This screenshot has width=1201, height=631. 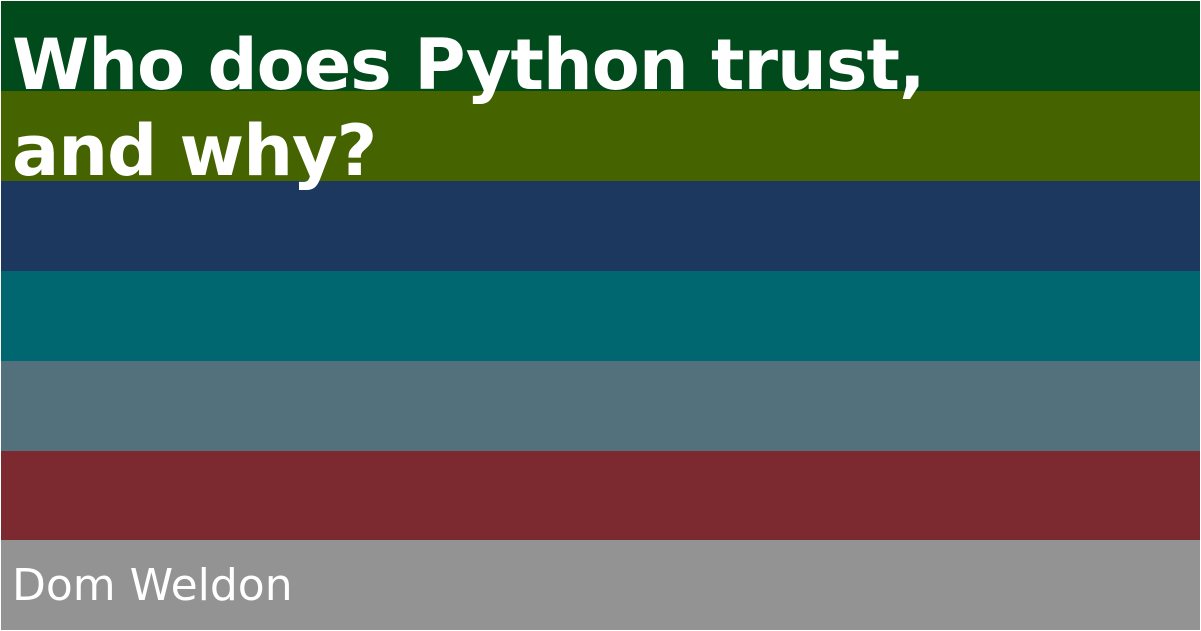 I want to click on author-name: Dom Weldon, so click(x=152, y=585).